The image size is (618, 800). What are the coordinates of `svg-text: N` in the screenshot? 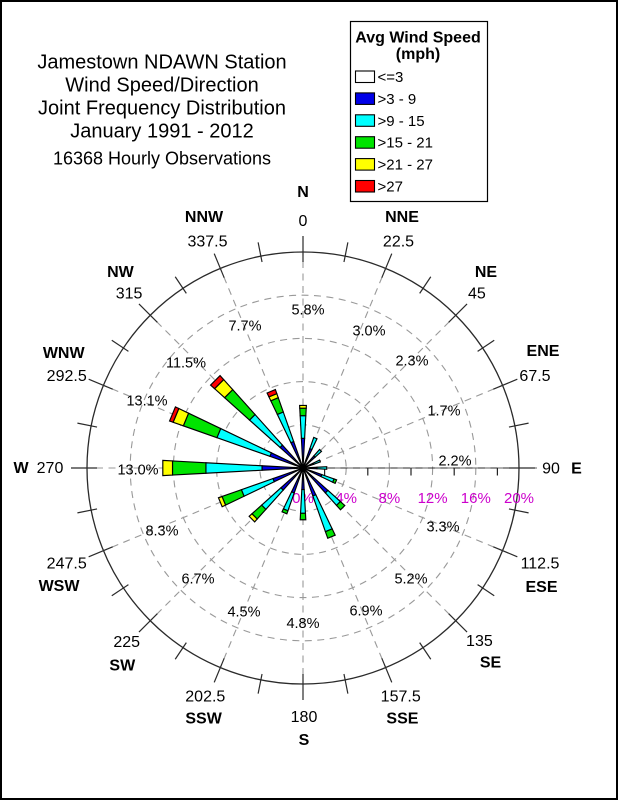 It's located at (303, 192).